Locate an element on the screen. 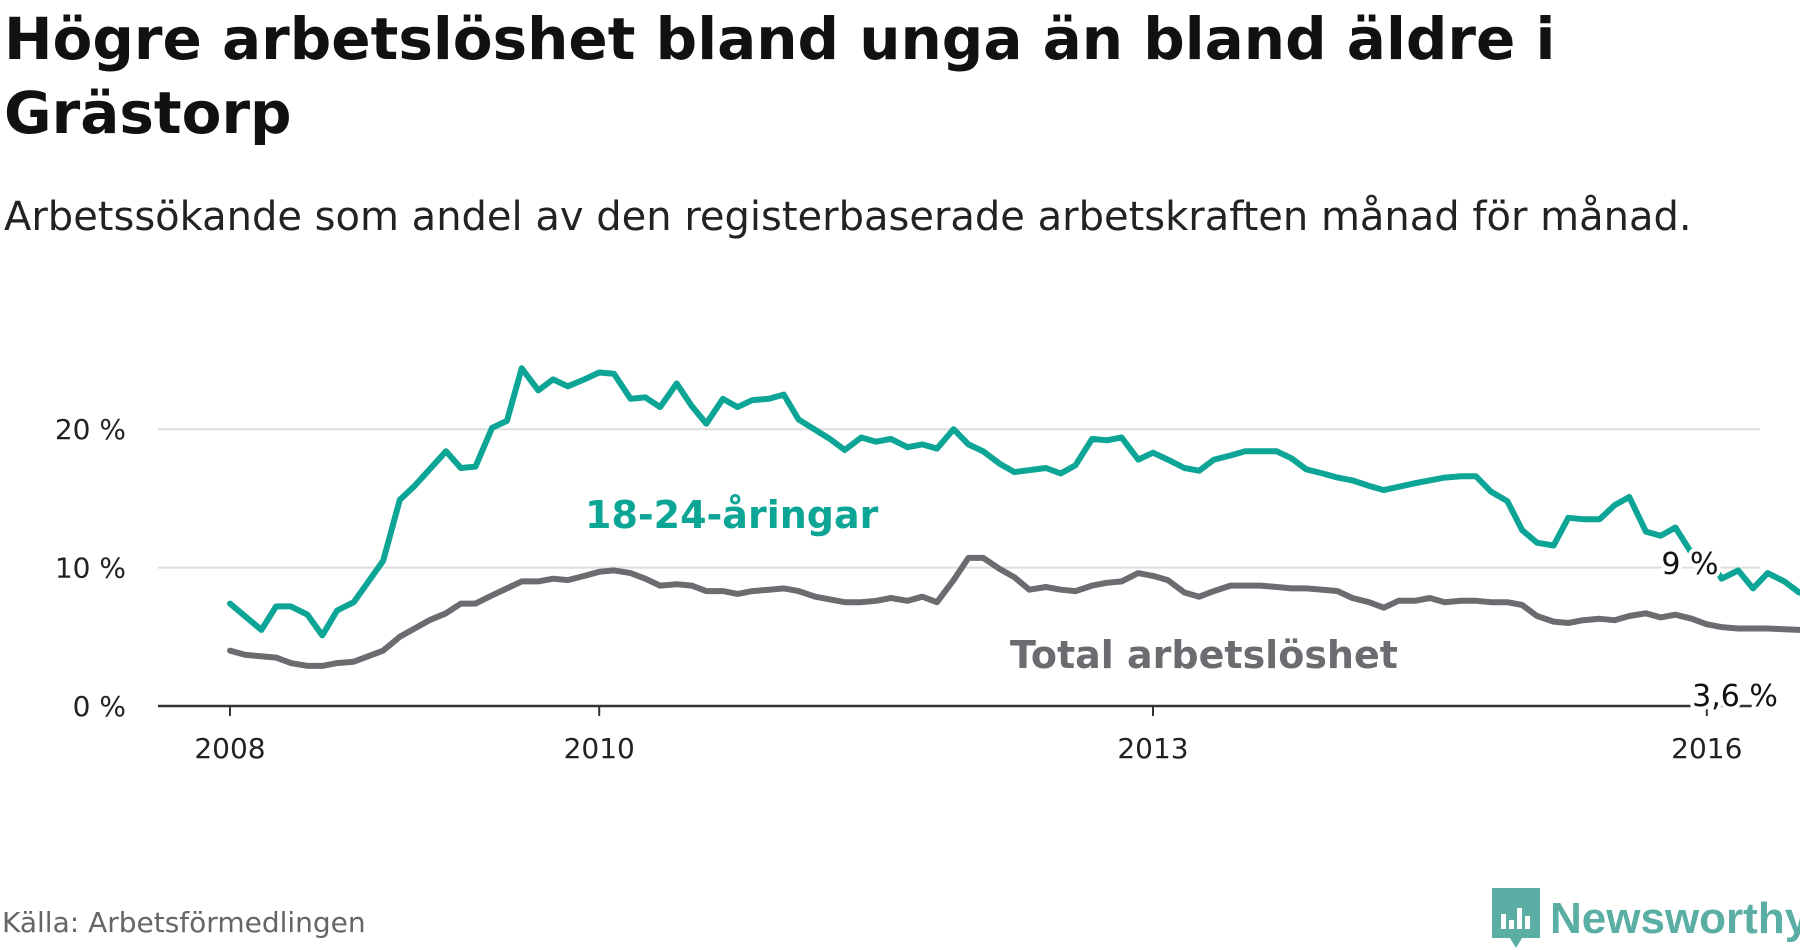 This screenshot has height=950, width=1800. series-label-total: Total arbetslöshet is located at coordinates (1204, 655).